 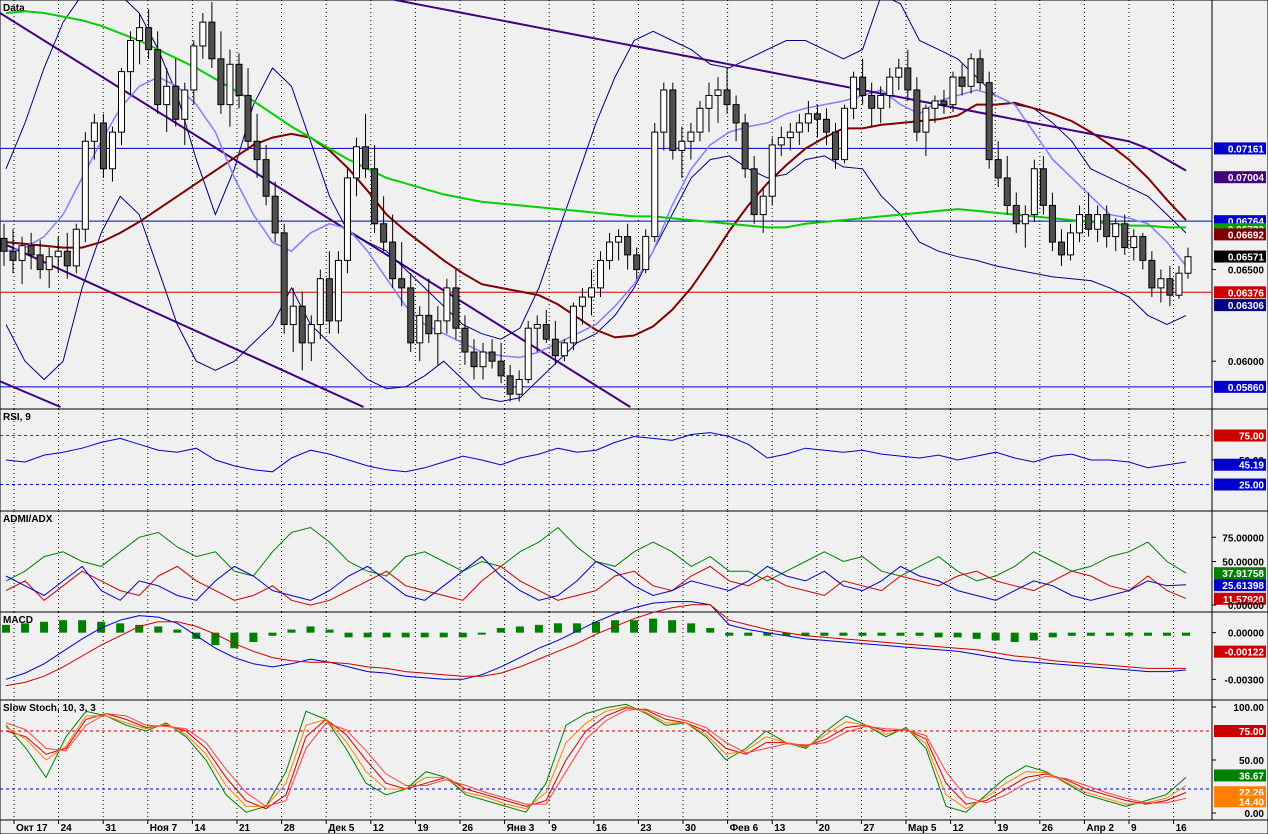 I want to click on axis-tick-label: 0.00000, so click(x=1246, y=606).